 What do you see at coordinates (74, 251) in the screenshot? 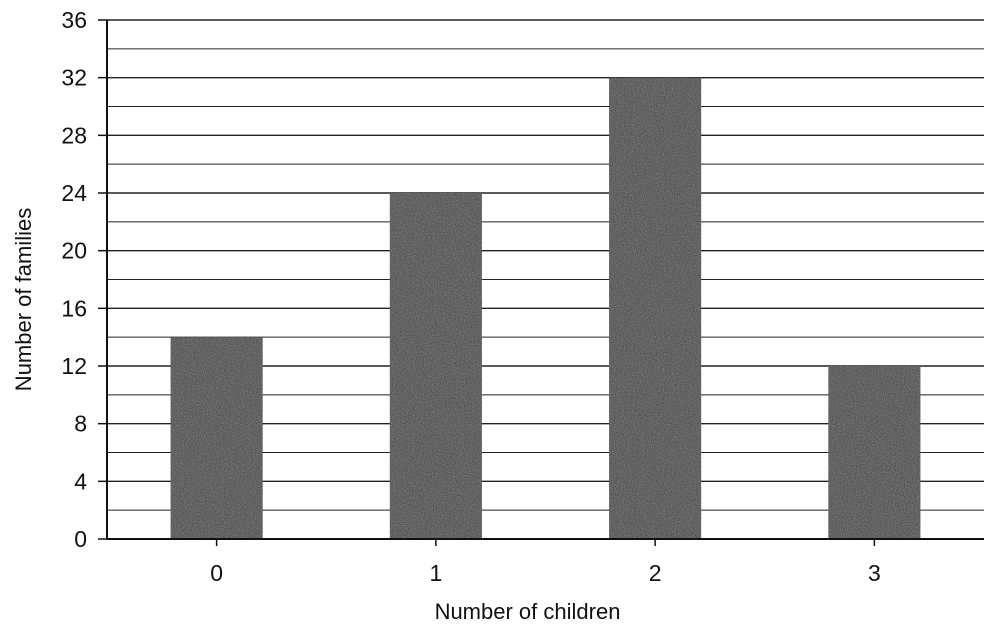
I see `y-tick-label: 20` at bounding box center [74, 251].